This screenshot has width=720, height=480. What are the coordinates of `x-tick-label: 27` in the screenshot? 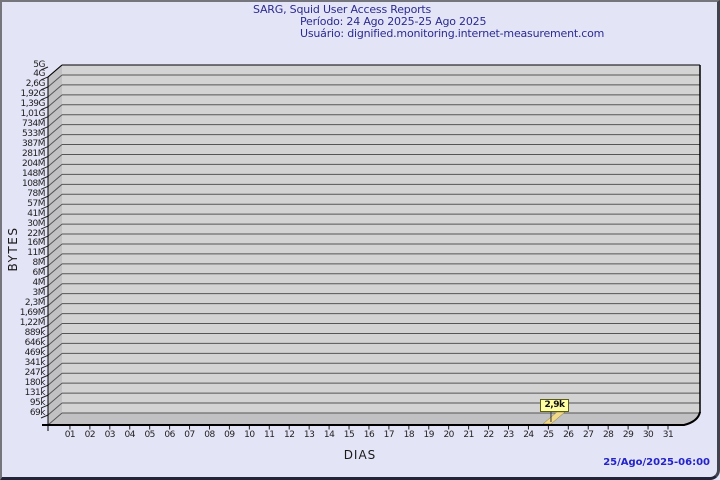 It's located at (588, 435).